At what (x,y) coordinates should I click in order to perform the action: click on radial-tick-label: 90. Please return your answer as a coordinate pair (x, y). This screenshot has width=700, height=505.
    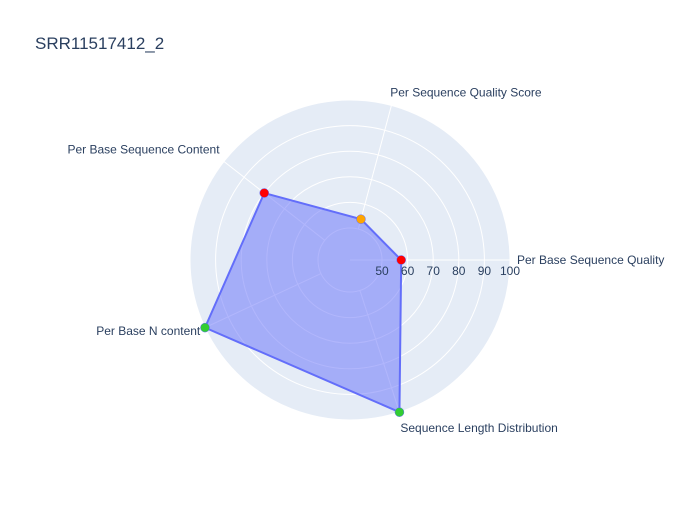
    Looking at the image, I should click on (485, 271).